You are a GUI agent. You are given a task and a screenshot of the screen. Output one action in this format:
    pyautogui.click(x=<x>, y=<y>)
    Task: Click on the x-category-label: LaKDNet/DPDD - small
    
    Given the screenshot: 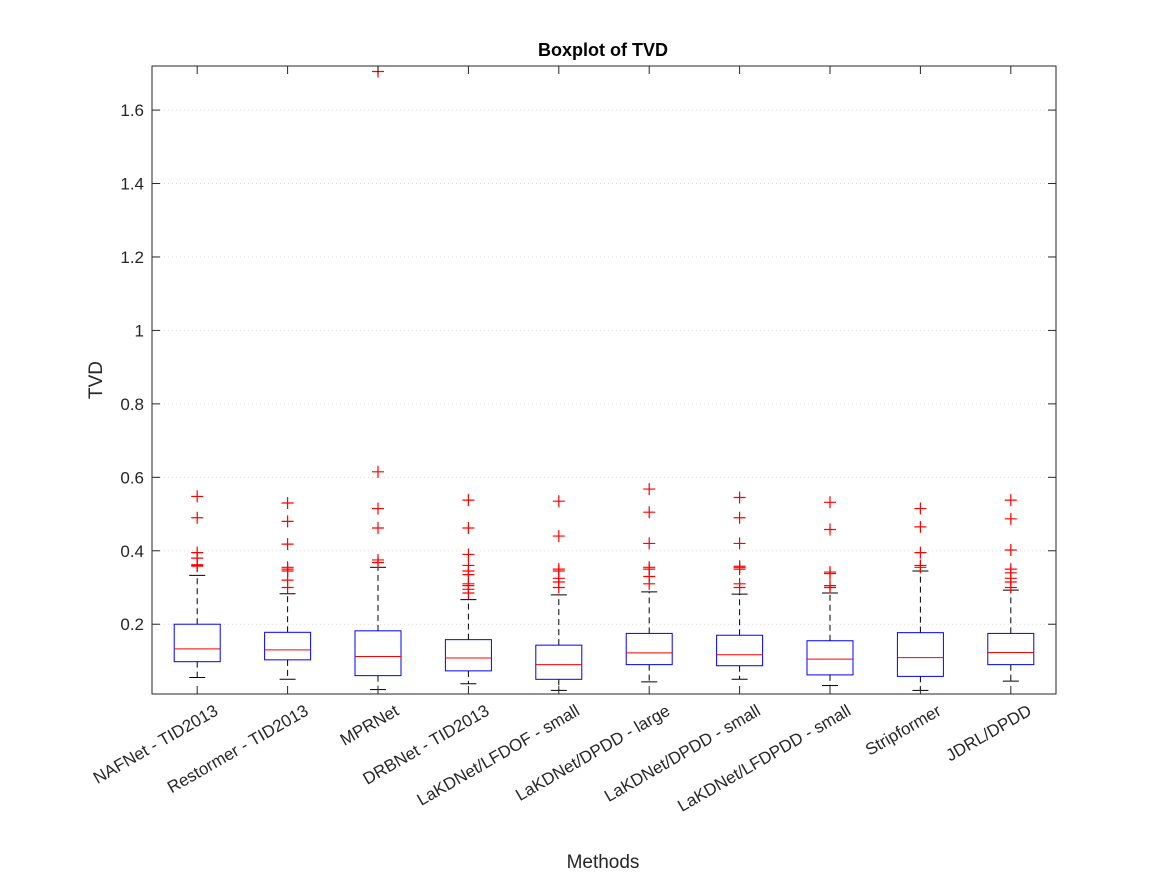 What is the action you would take?
    pyautogui.click(x=682, y=753)
    